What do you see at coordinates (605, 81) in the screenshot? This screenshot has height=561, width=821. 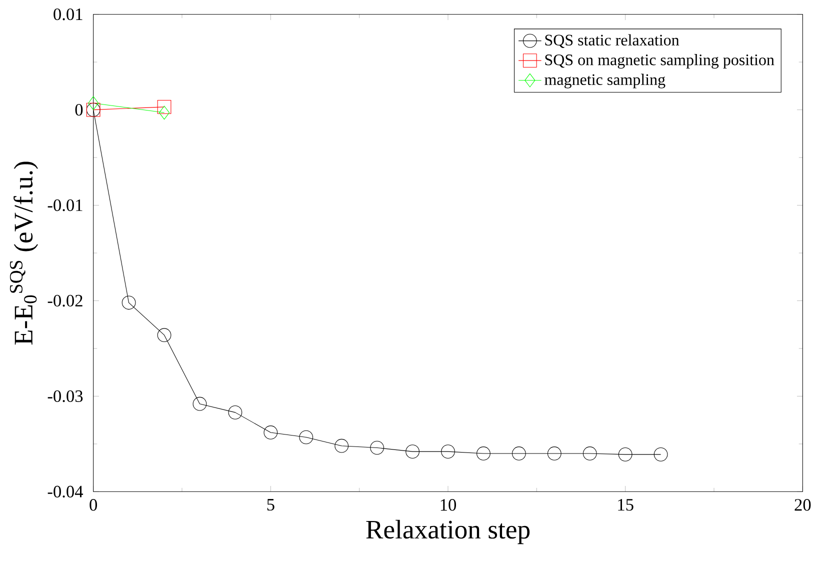 I see `legend-label: magnetic sampling` at bounding box center [605, 81].